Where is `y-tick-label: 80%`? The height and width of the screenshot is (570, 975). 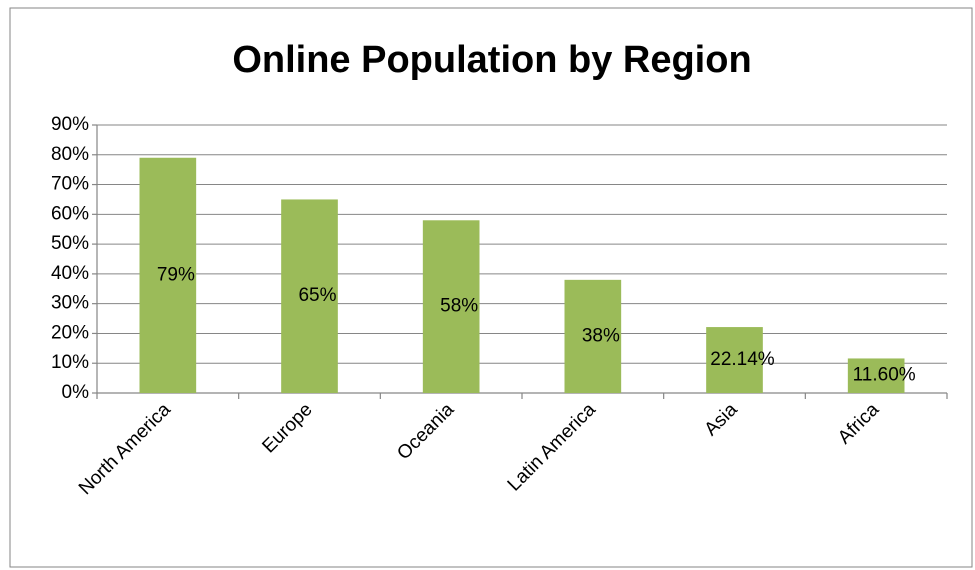
y-tick-label: 80% is located at coordinates (70, 154).